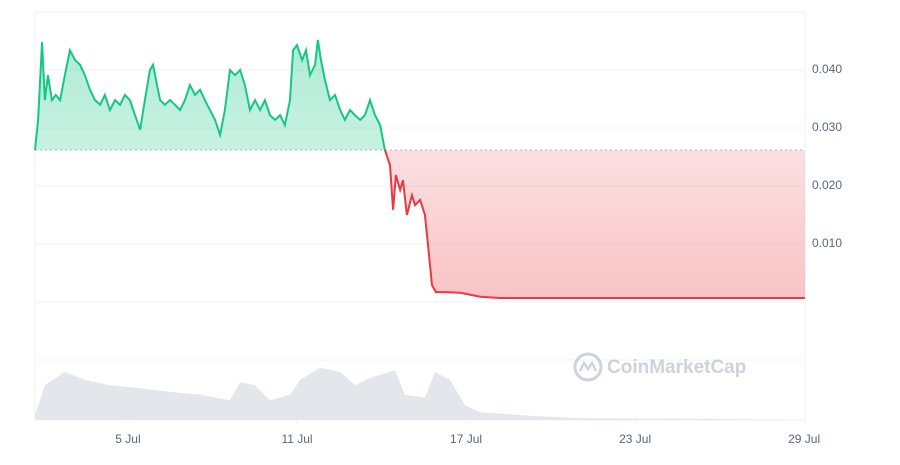 This screenshot has width=900, height=465. I want to click on x-tick-label: 11 Jul, so click(296, 439).